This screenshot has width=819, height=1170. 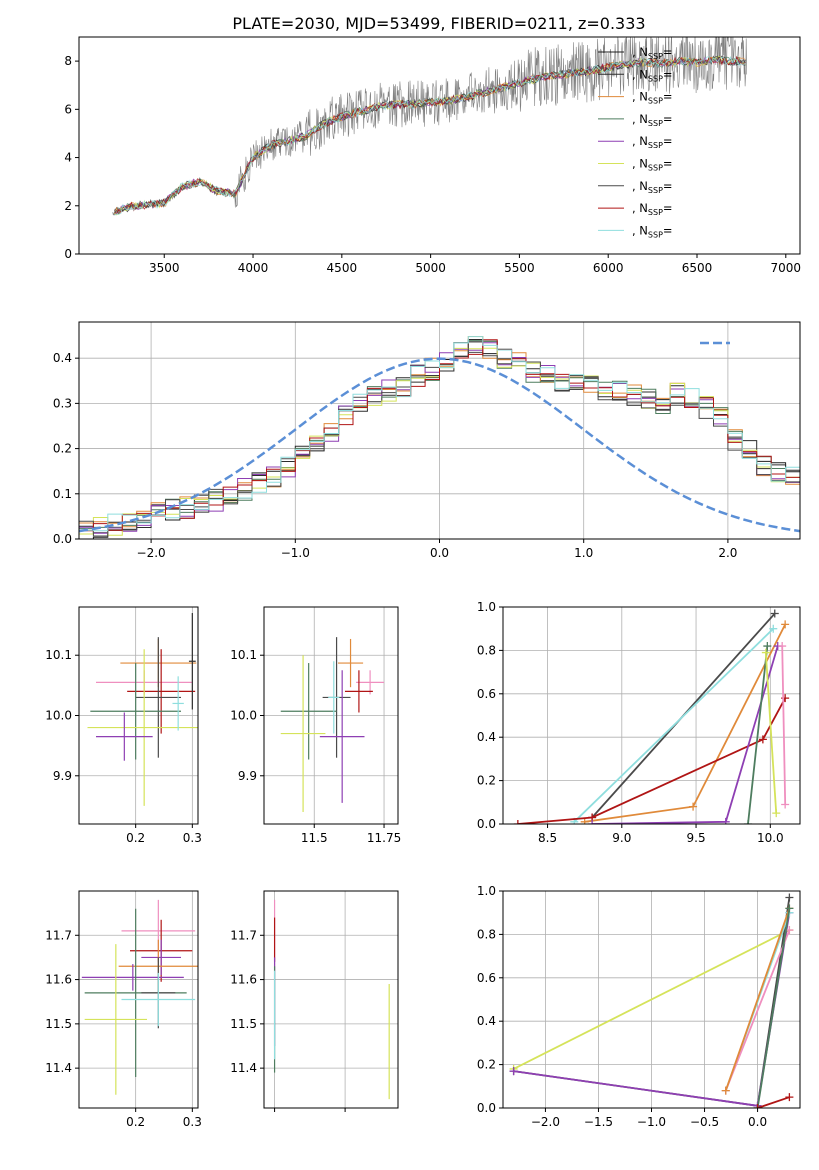 I want to click on x-tick-label: 10.0, so click(x=770, y=838).